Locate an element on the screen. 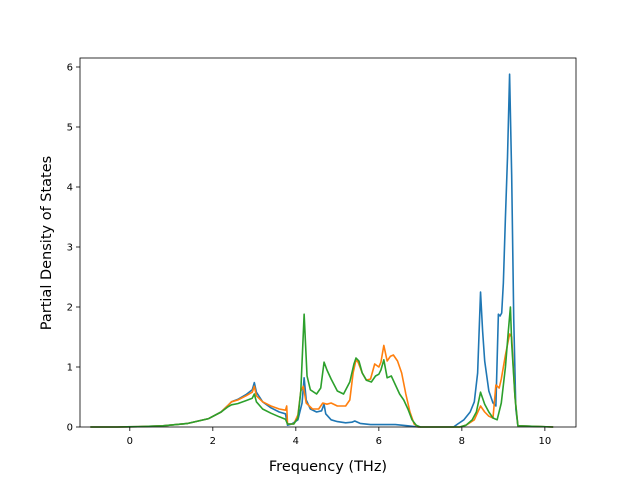 Image resolution: width=640 pixels, height=480 pixels. y-tick-label: 0 is located at coordinates (70, 428).